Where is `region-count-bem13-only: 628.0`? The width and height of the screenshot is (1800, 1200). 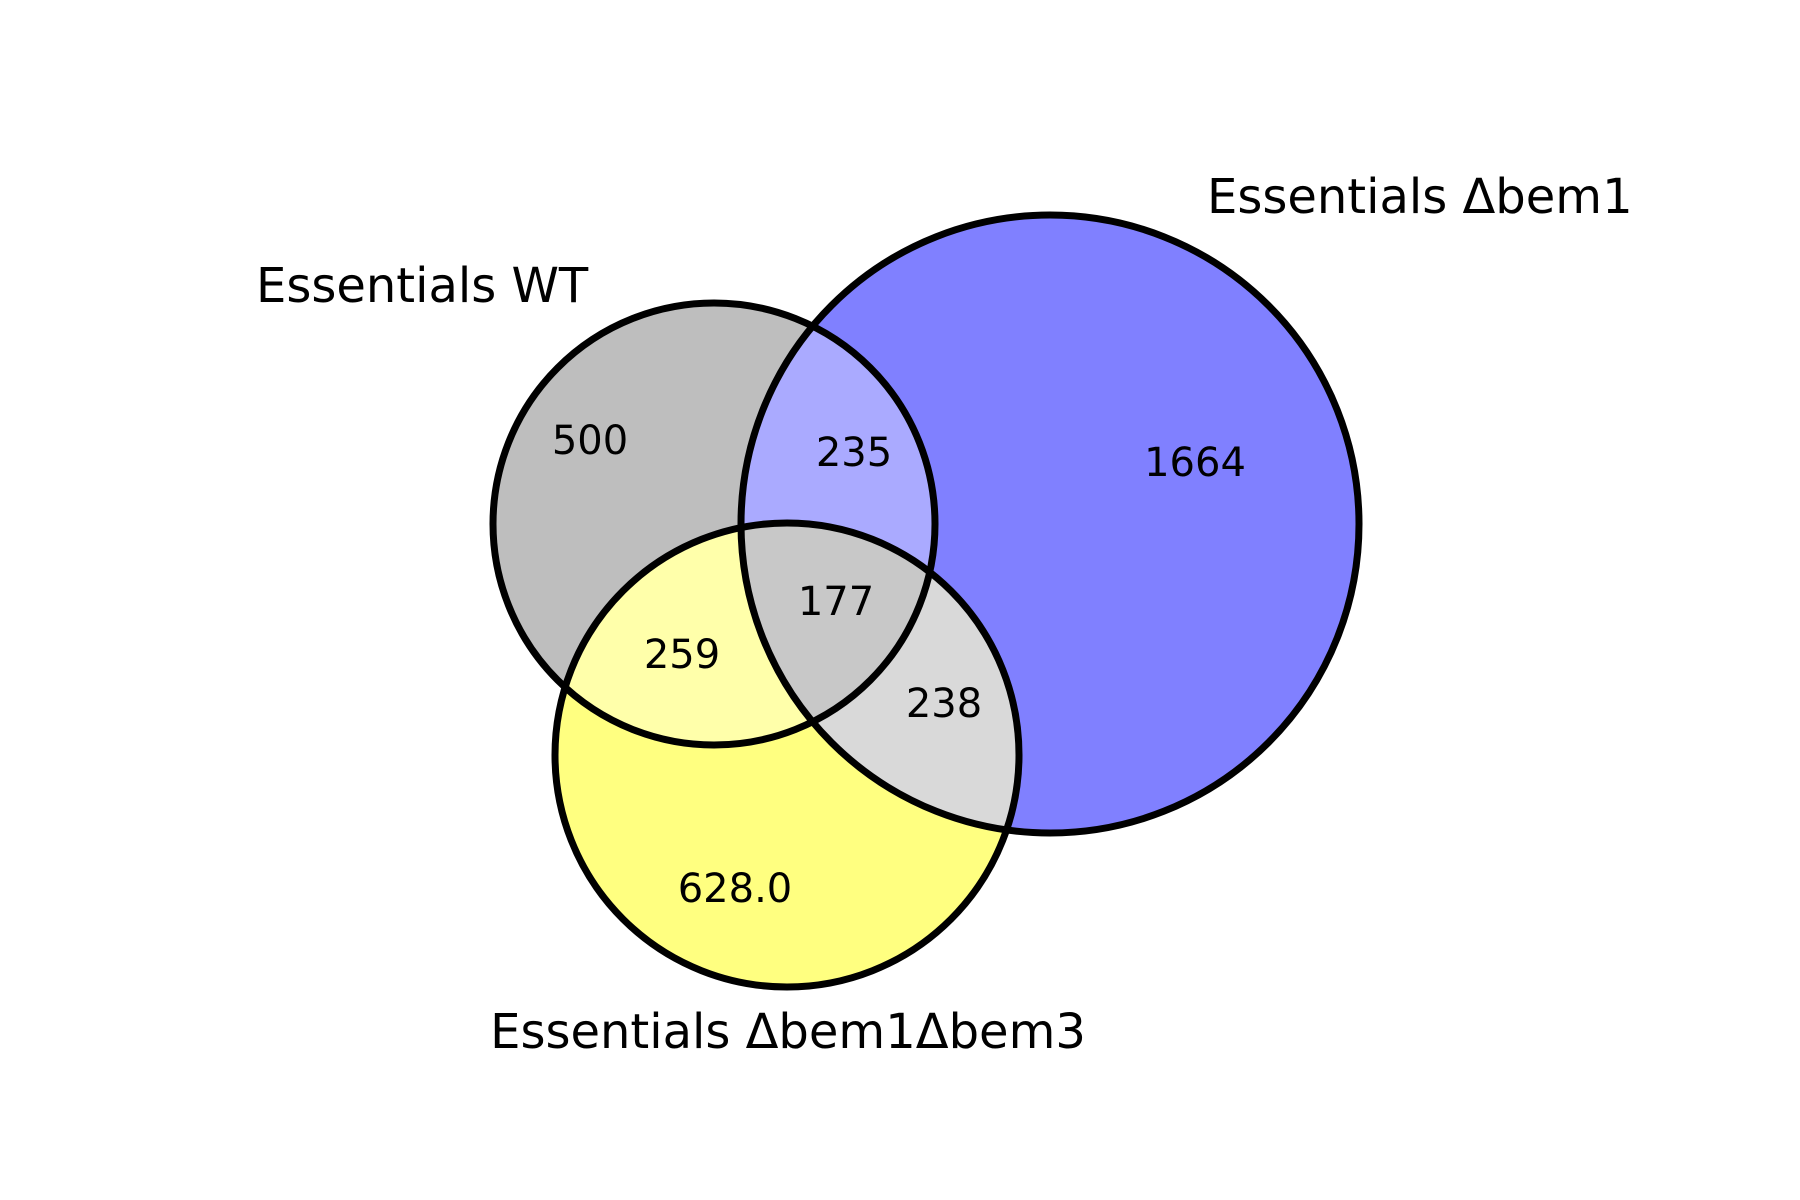 region-count-bem13-only: 628.0 is located at coordinates (735, 889).